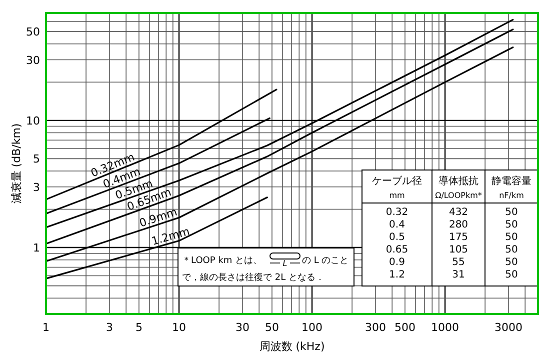 This screenshot has width=550, height=360. I want to click on x-tick-label: 300, so click(375, 327).